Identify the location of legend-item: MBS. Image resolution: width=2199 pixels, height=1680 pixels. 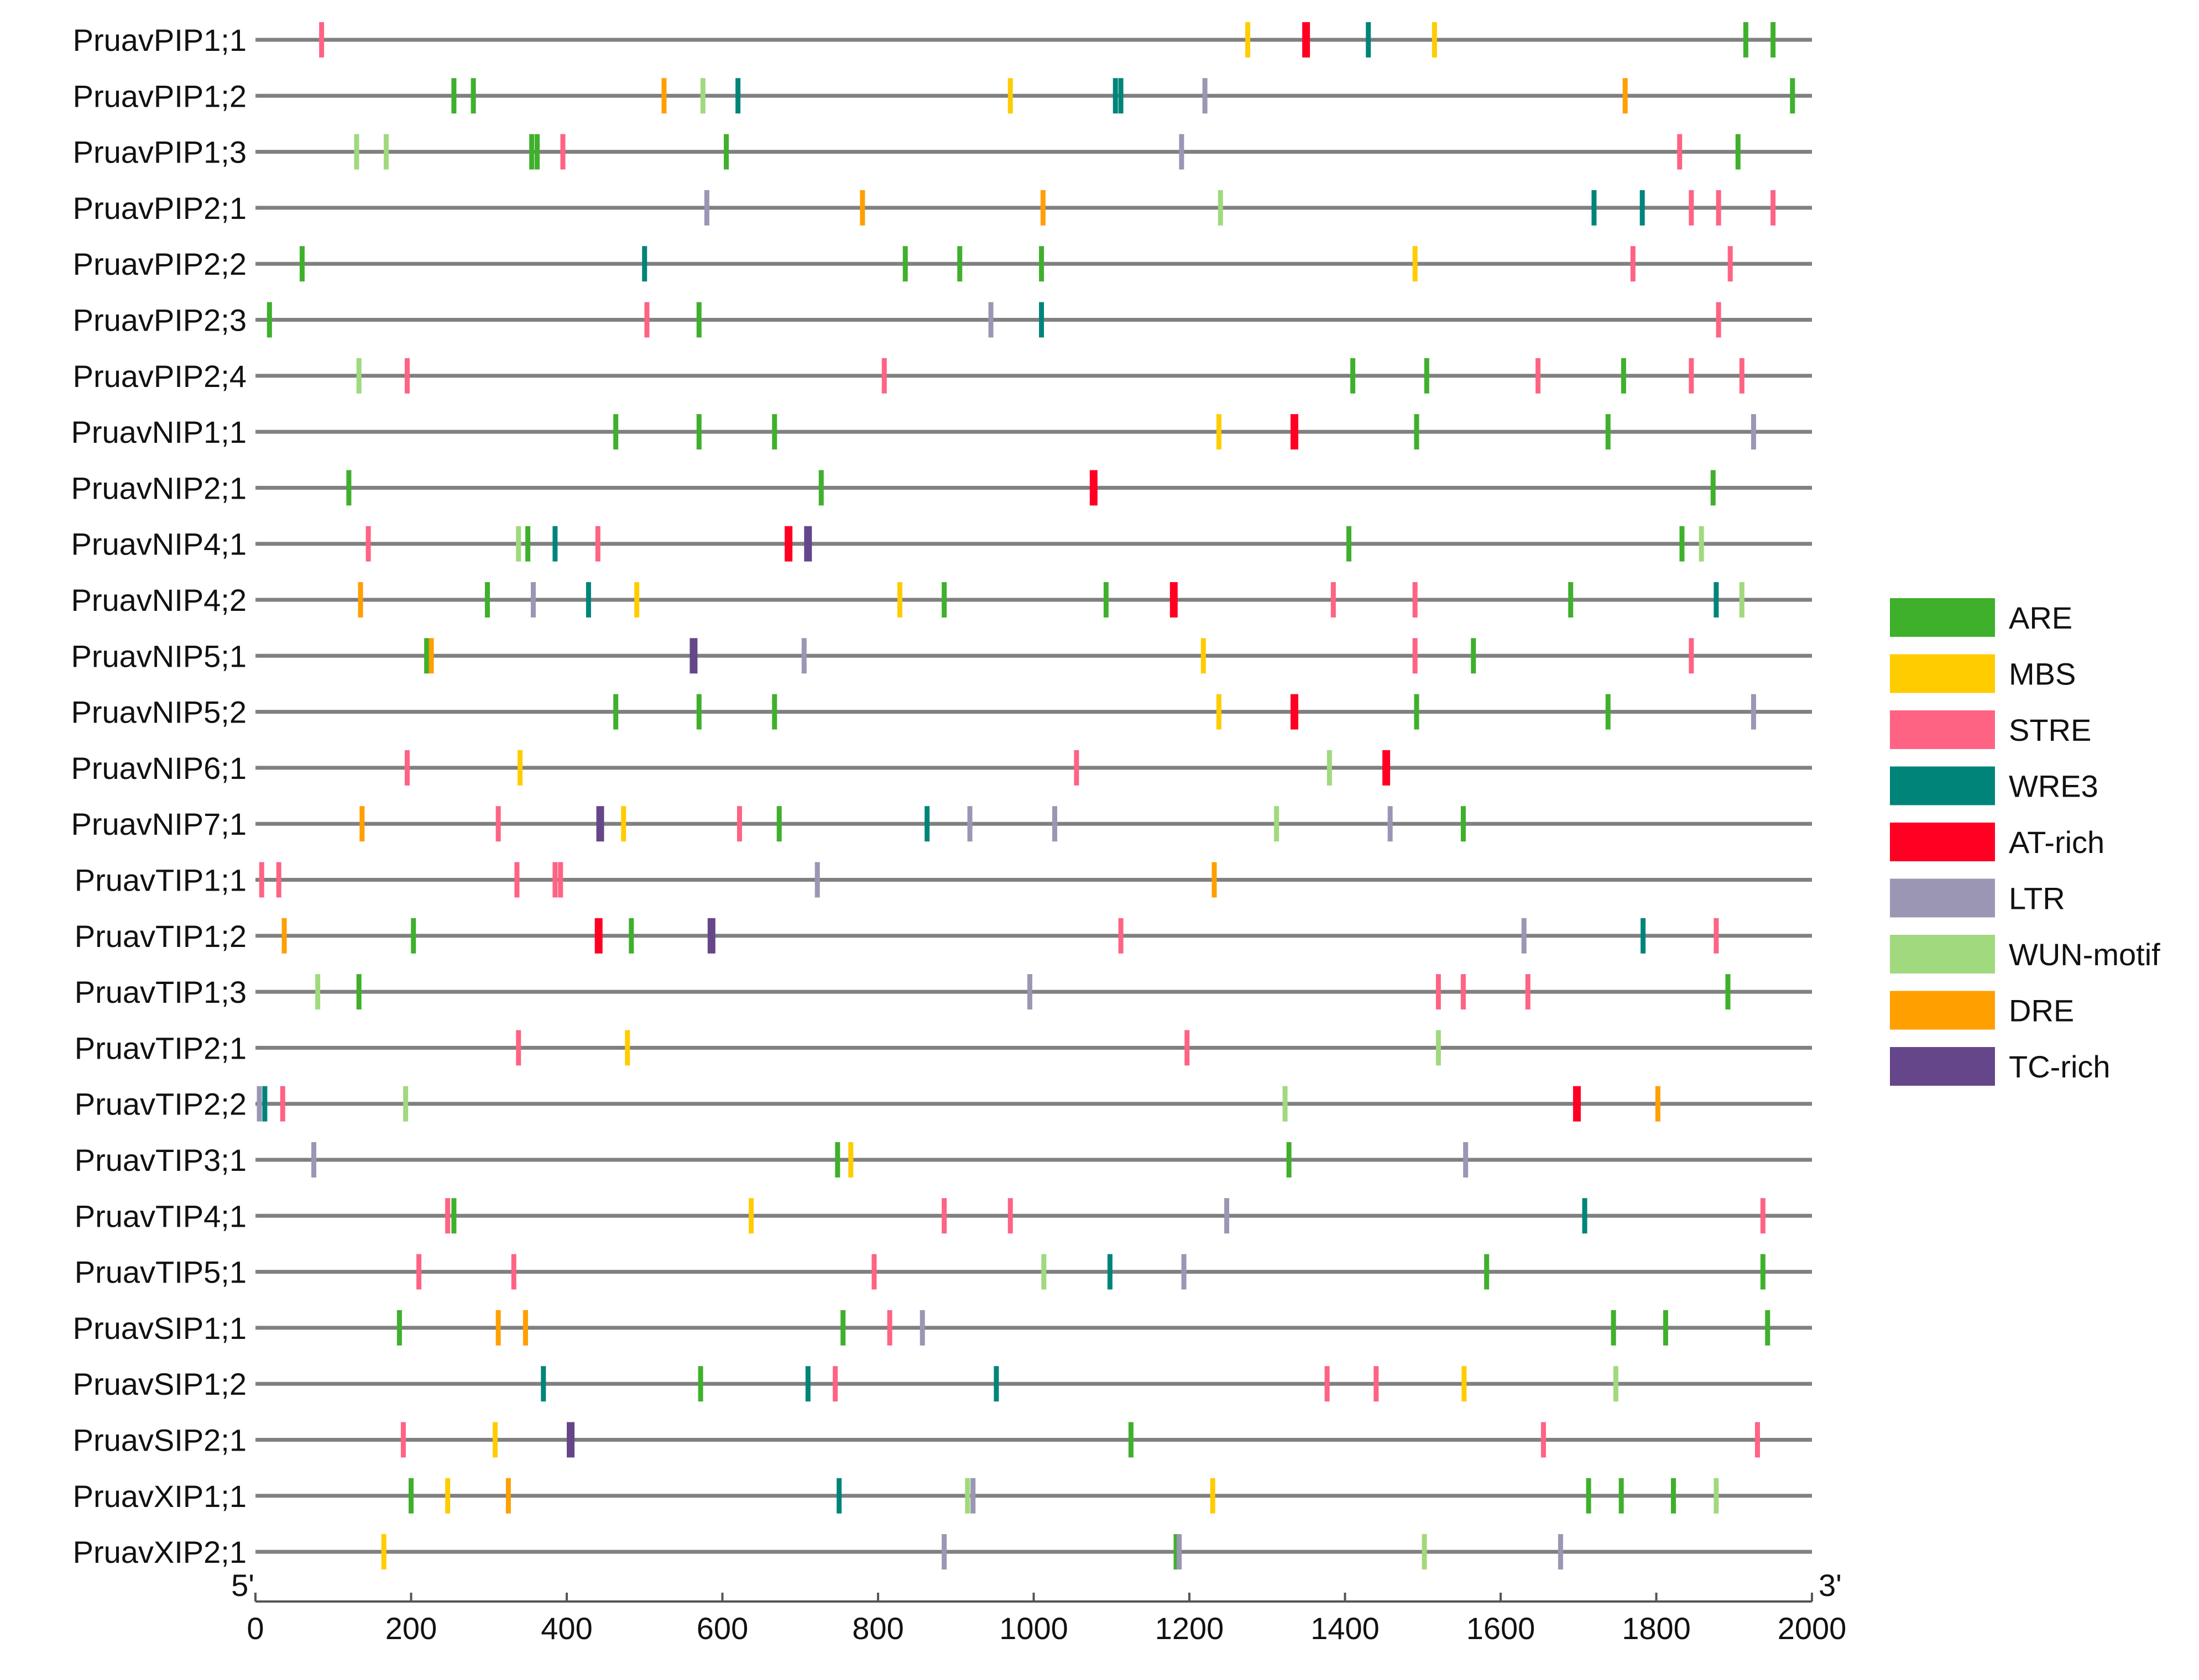
(1983, 673).